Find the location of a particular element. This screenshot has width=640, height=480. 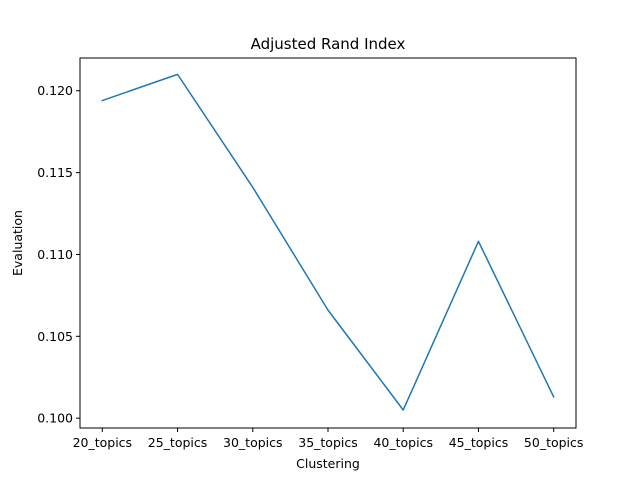

x-tick-label: 20_topics is located at coordinates (103, 442).